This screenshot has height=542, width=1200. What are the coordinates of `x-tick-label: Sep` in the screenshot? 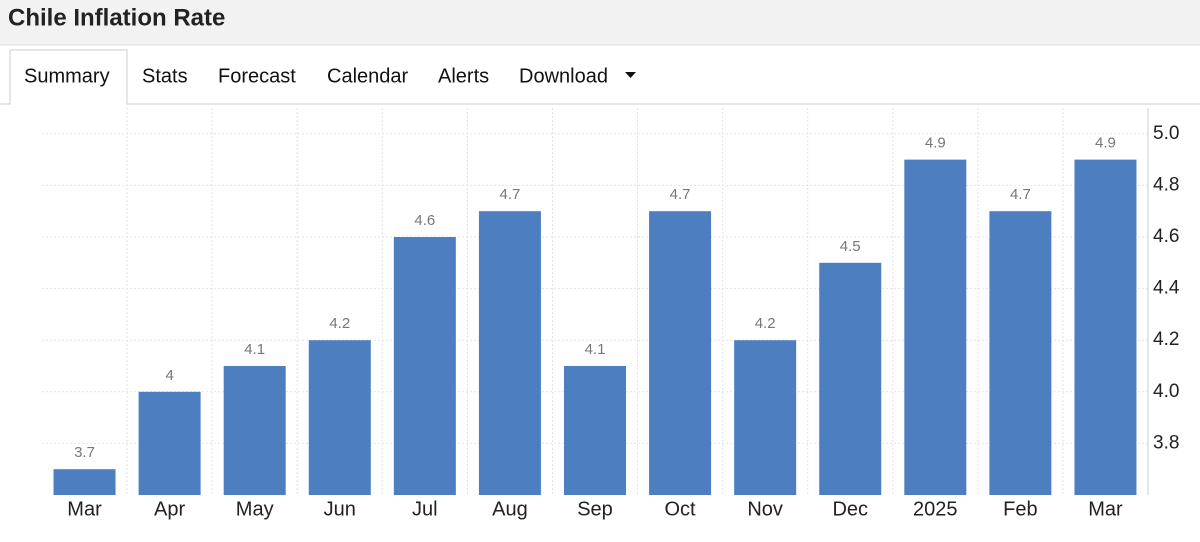 It's located at (595, 509).